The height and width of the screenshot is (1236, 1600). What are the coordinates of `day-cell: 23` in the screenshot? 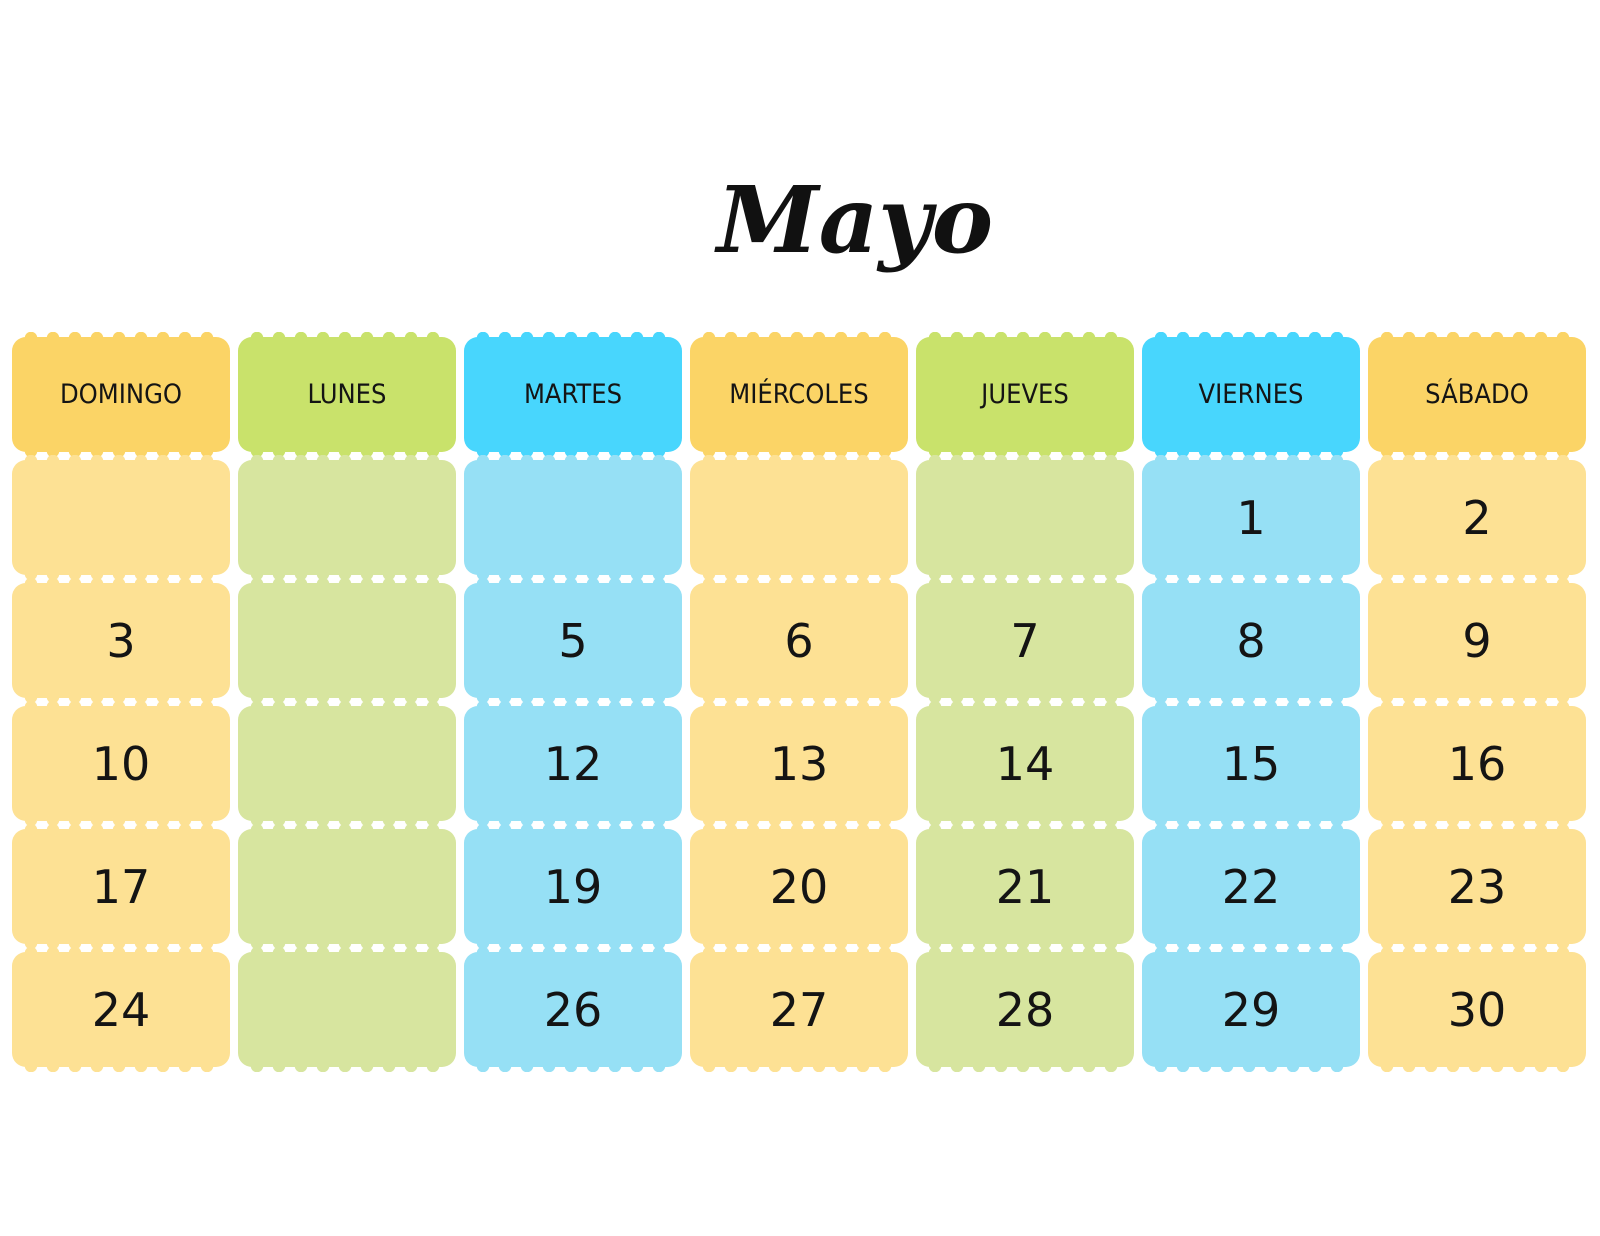 It's located at (1477, 886).